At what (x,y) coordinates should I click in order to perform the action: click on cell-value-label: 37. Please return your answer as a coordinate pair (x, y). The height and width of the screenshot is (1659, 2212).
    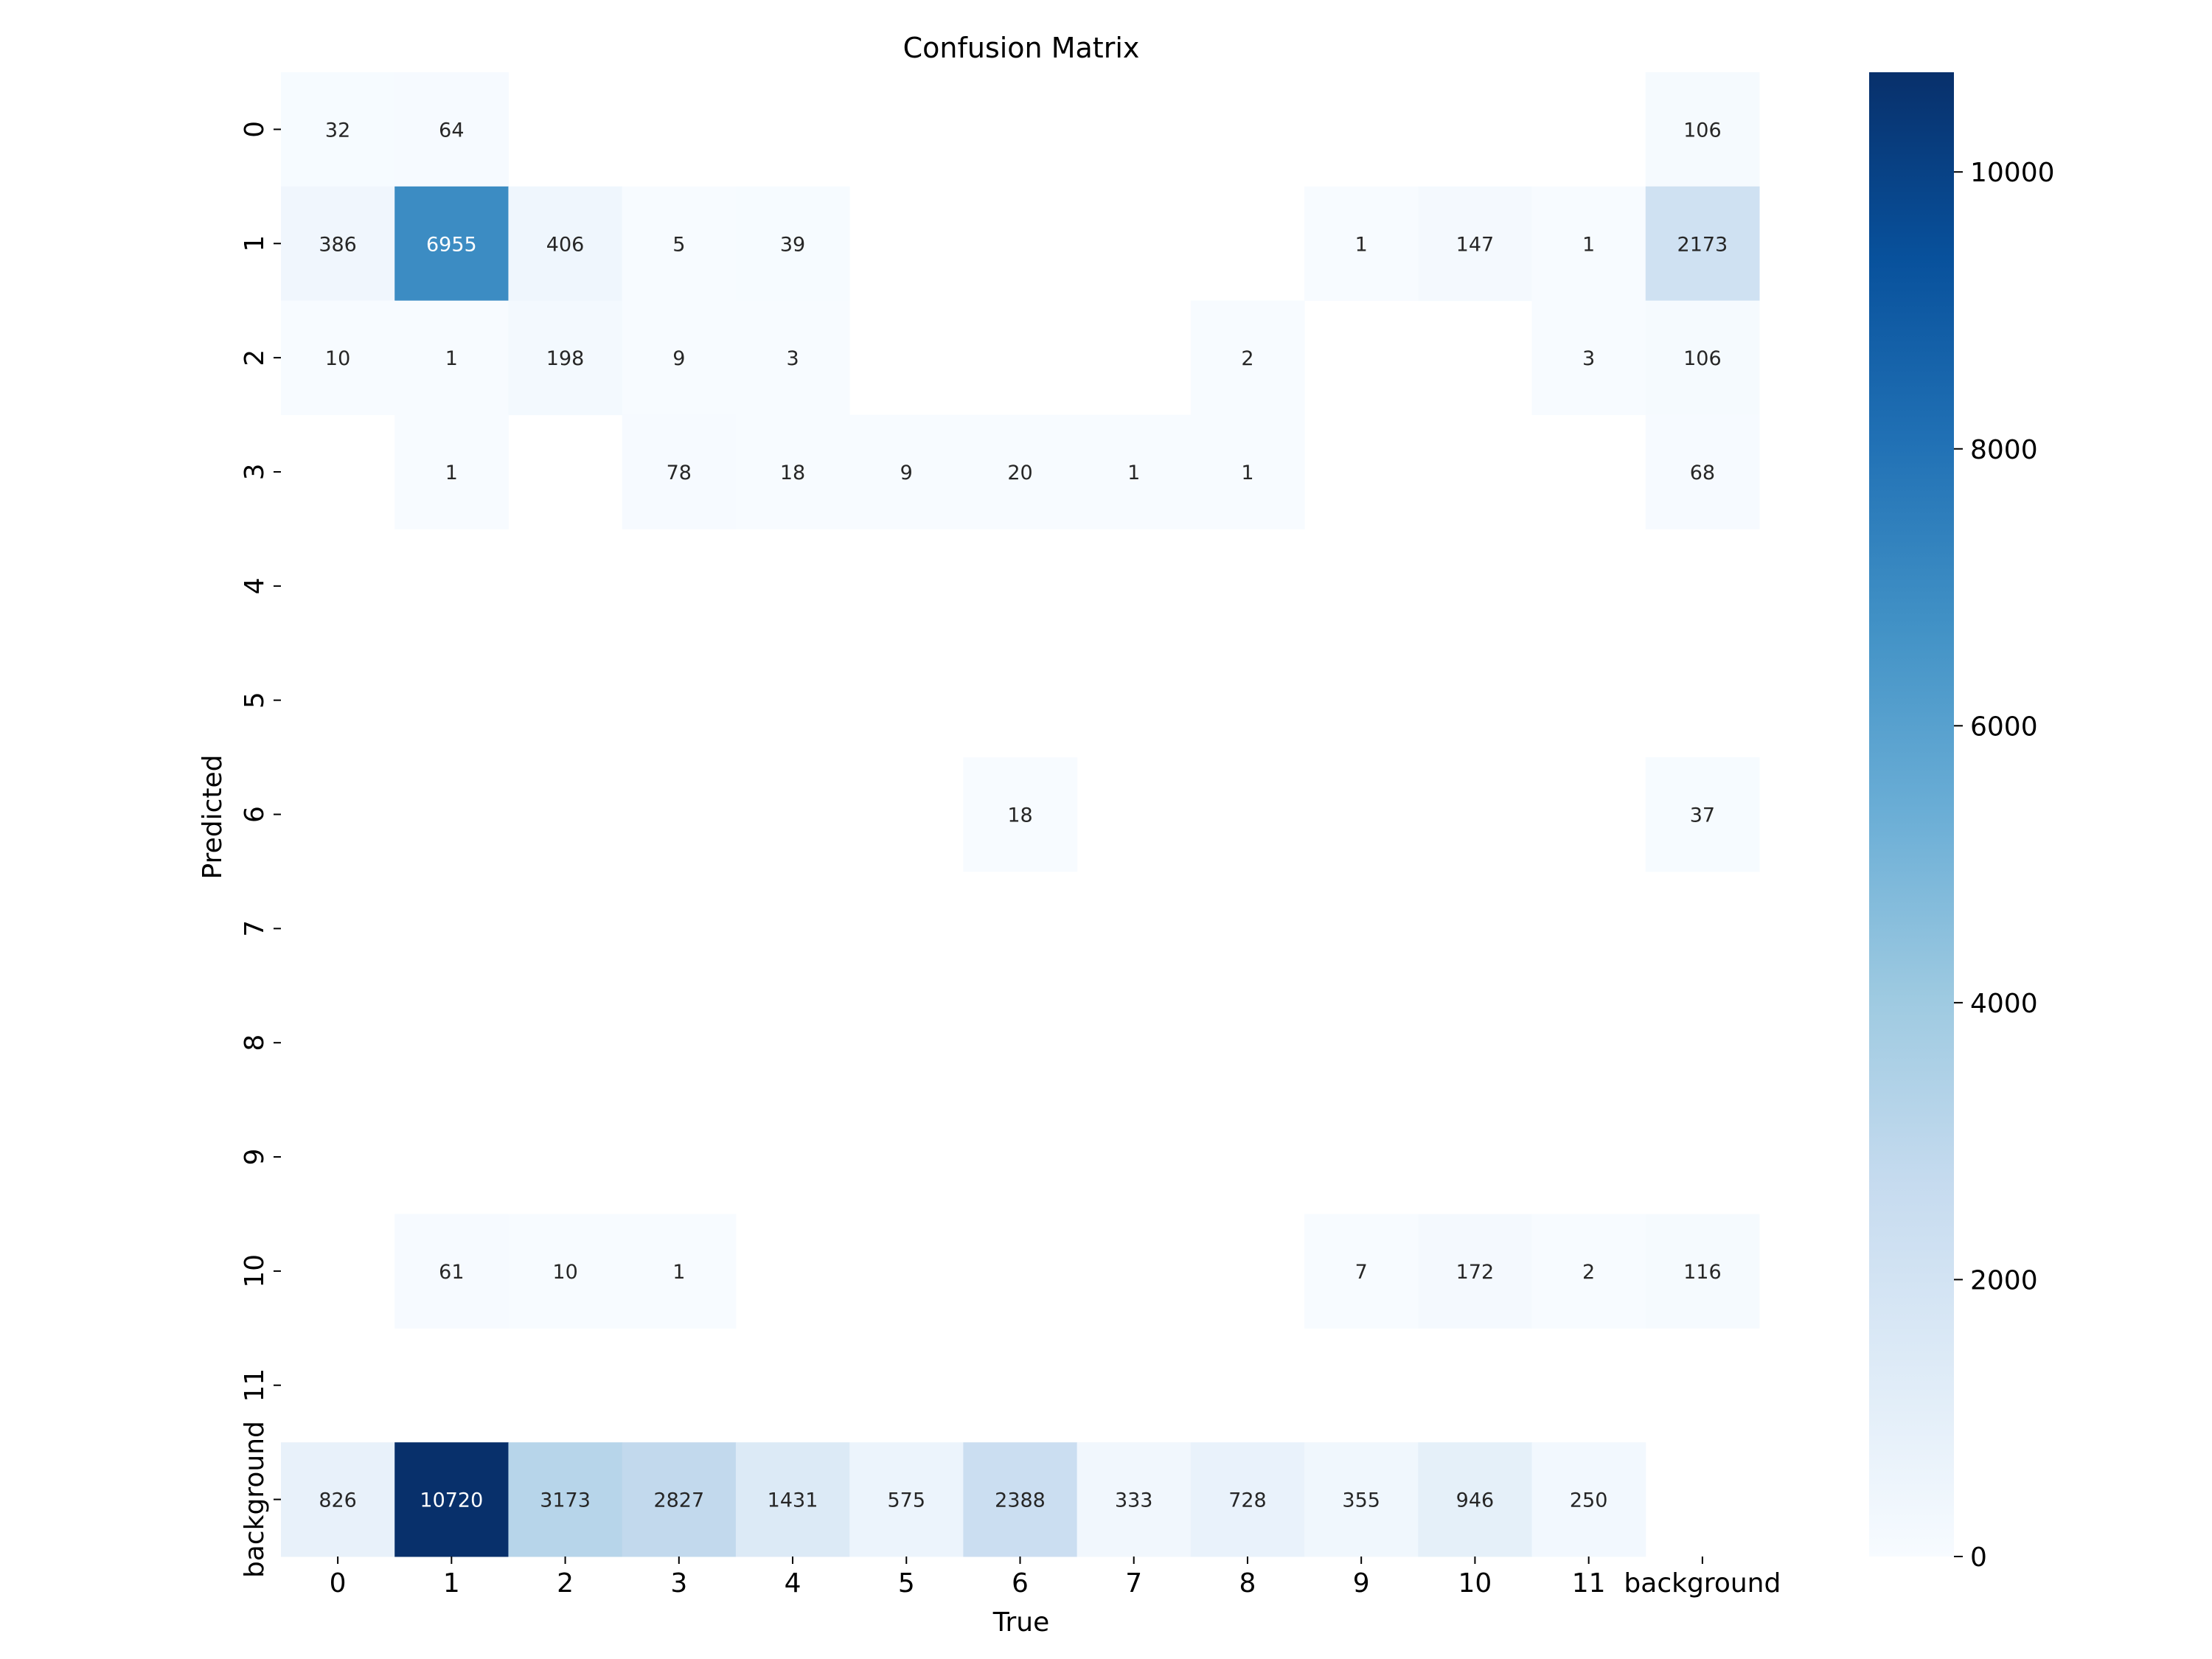
    Looking at the image, I should click on (1702, 815).